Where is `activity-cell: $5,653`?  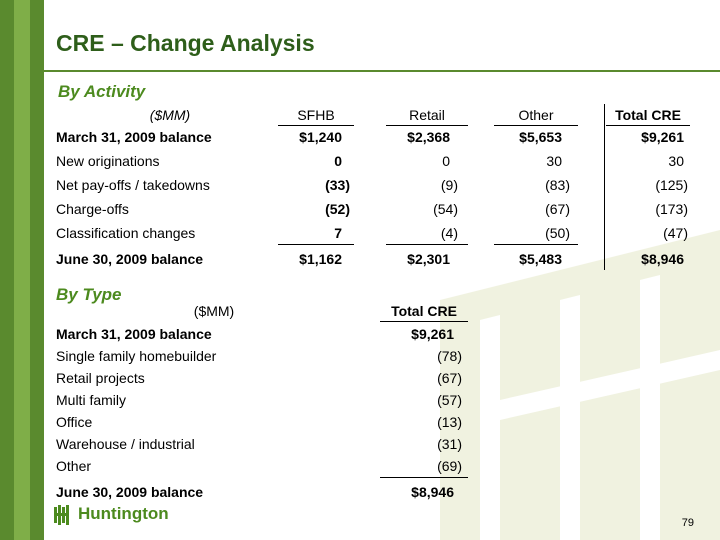 activity-cell: $5,653 is located at coordinates (540, 137).